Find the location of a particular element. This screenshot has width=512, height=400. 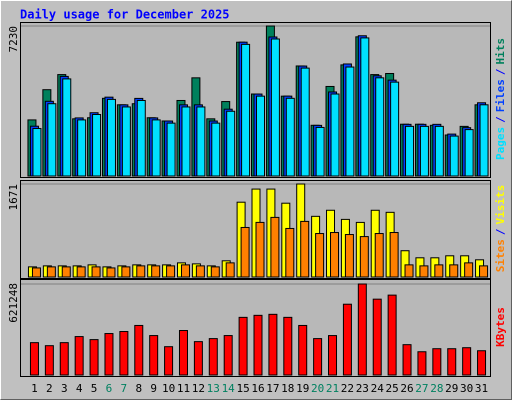

x-tick-label: 23 is located at coordinates (362, 388).